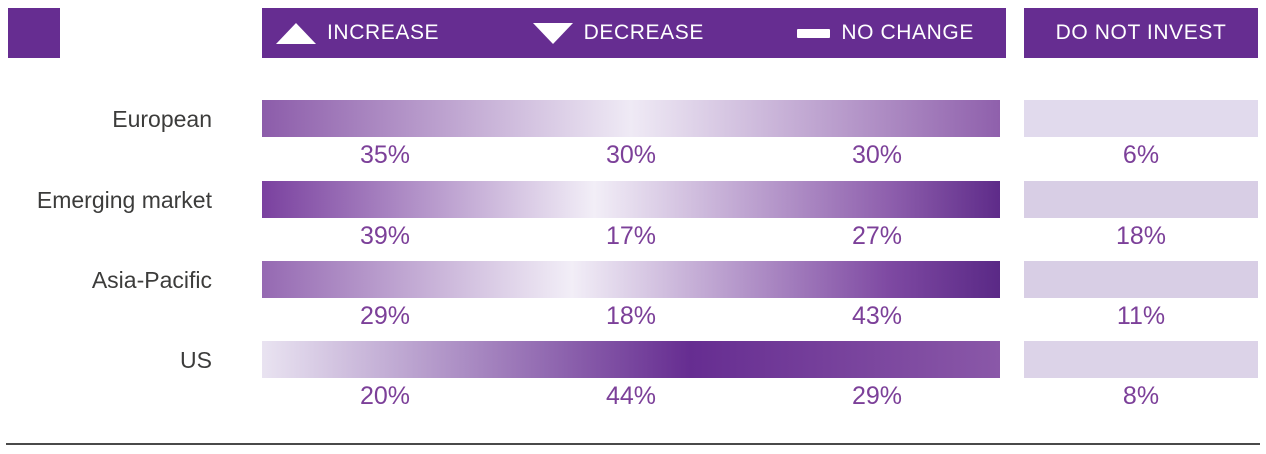  I want to click on decrease-value: 17%, so click(631, 236).